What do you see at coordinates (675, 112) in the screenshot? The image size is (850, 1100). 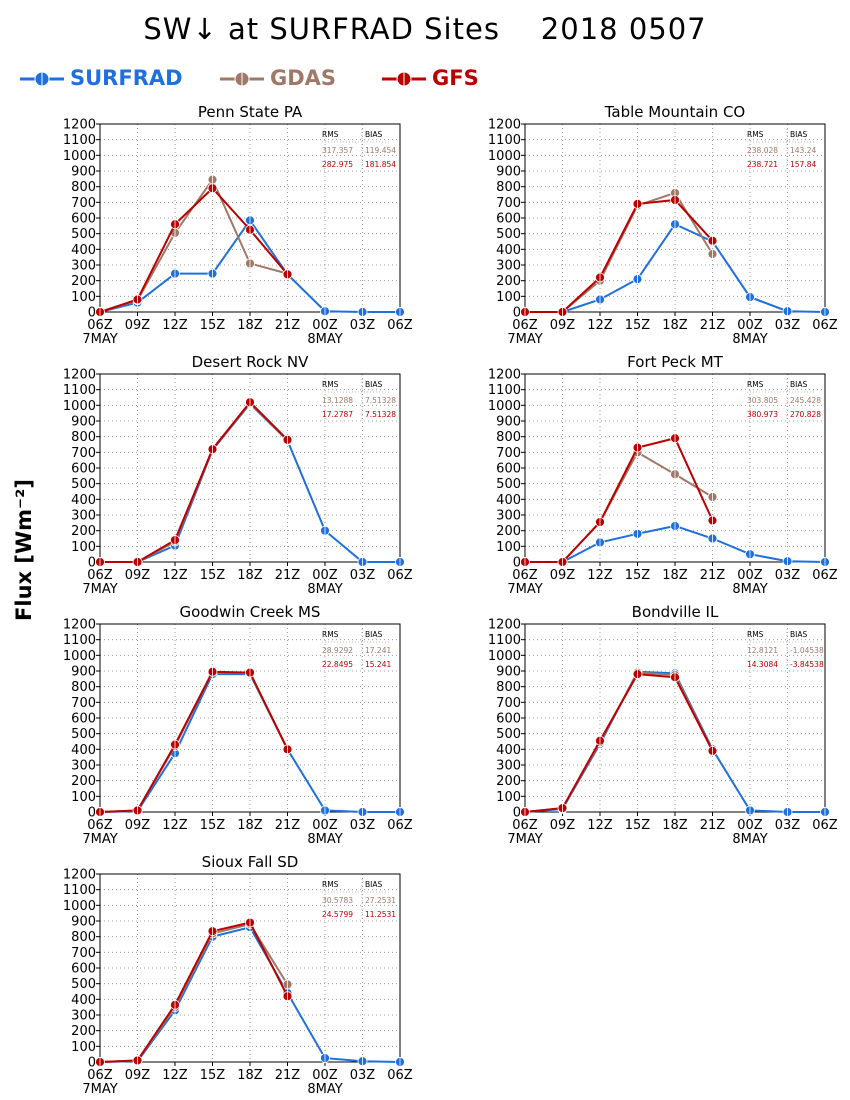 I see `chart-title: Table Mountain CO` at bounding box center [675, 112].